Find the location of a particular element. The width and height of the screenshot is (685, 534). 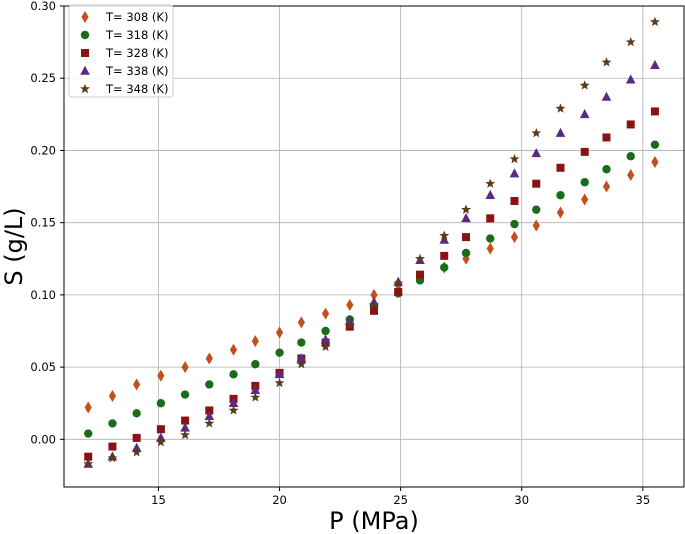

y-axis-ticks: 0.00 0.05 0.10 0.15 0.20 0.25 0.30 is located at coordinates (47, 223).